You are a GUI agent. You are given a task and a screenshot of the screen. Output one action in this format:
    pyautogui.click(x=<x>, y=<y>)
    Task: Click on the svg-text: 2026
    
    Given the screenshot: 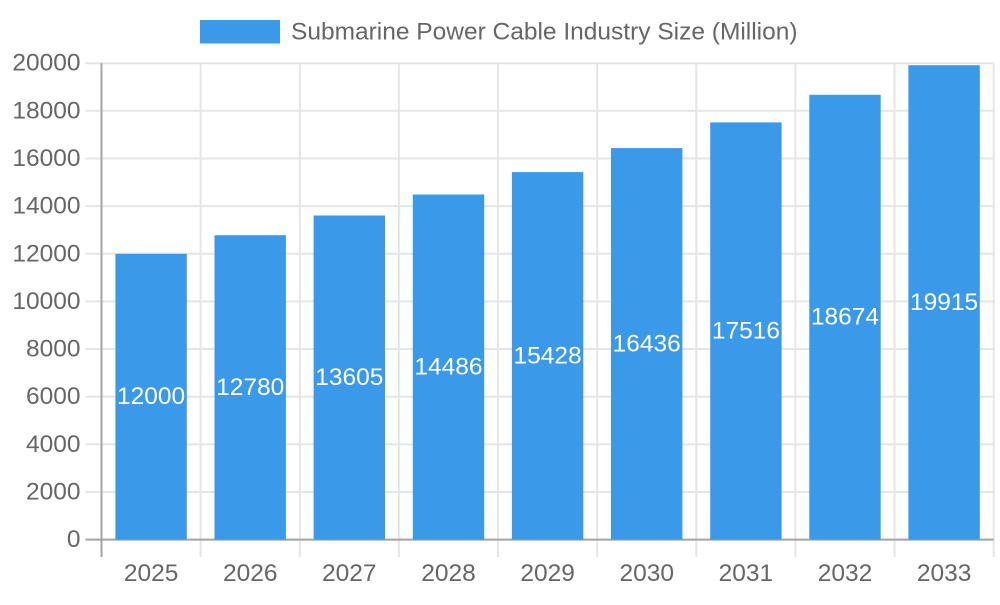 What is the action you would take?
    pyautogui.click(x=250, y=573)
    